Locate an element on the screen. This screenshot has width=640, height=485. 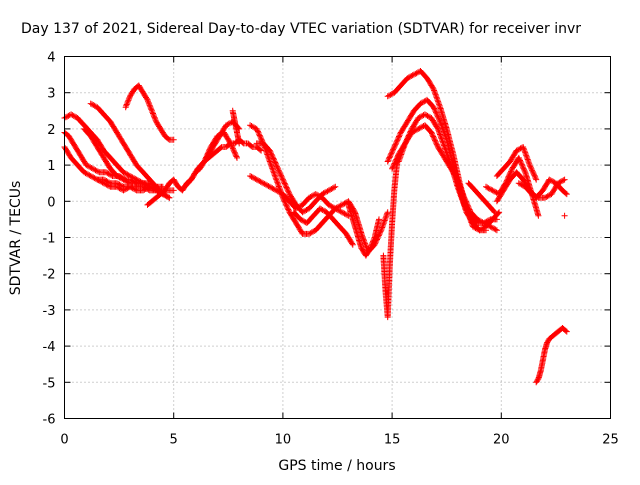
x-axis-label: GPS time / hours is located at coordinates (336, 466).